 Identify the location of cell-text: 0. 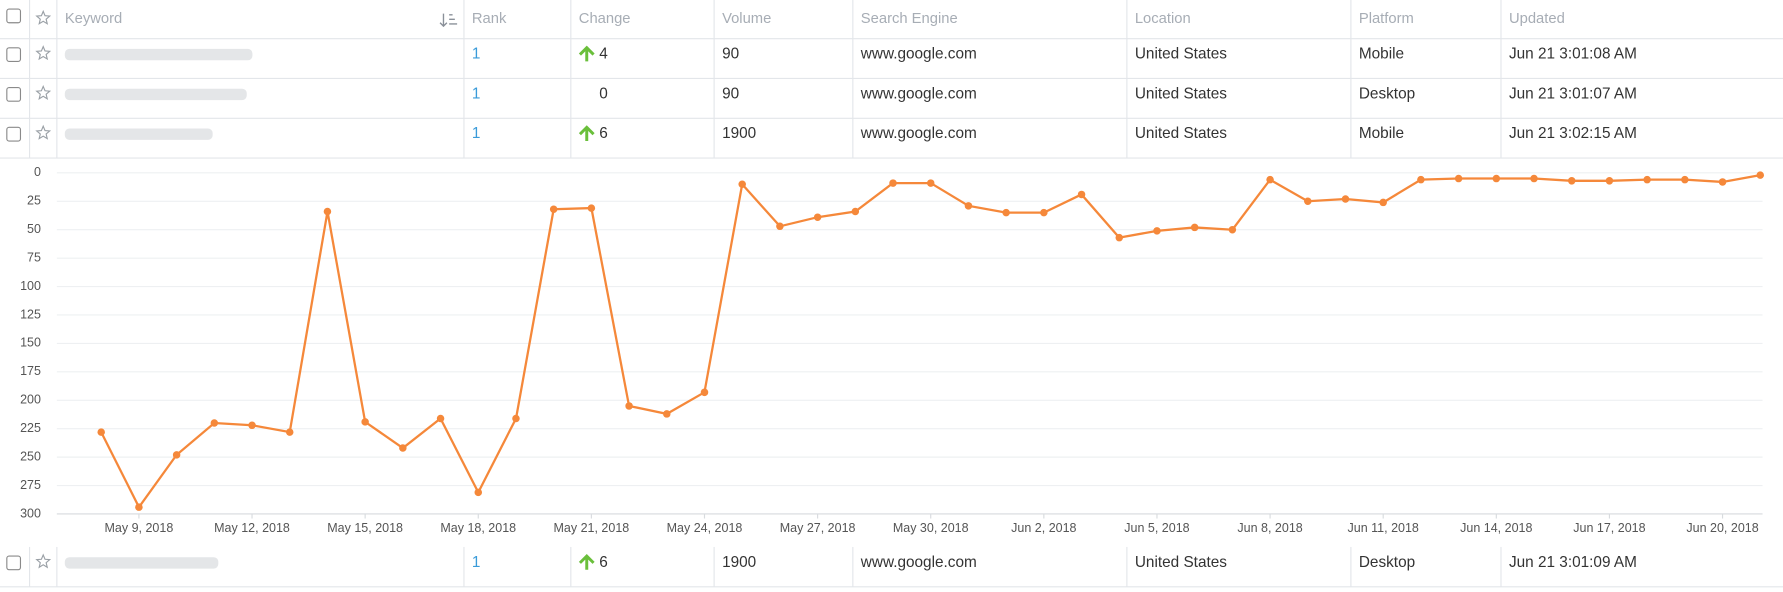
(603, 93).